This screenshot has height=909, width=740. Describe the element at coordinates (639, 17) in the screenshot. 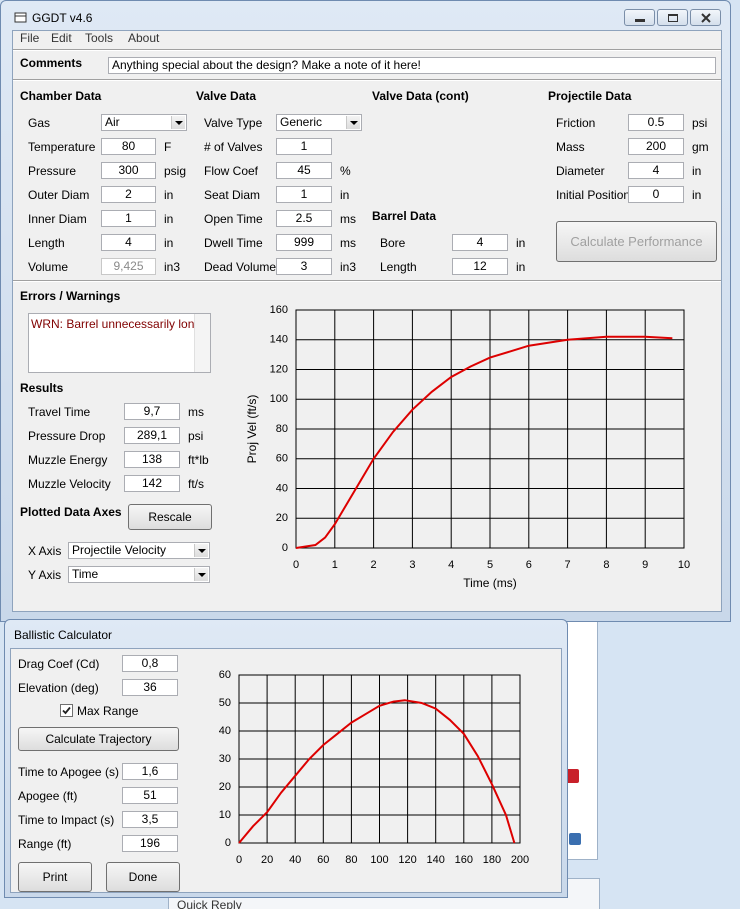

I see `minimize-button` at that location.